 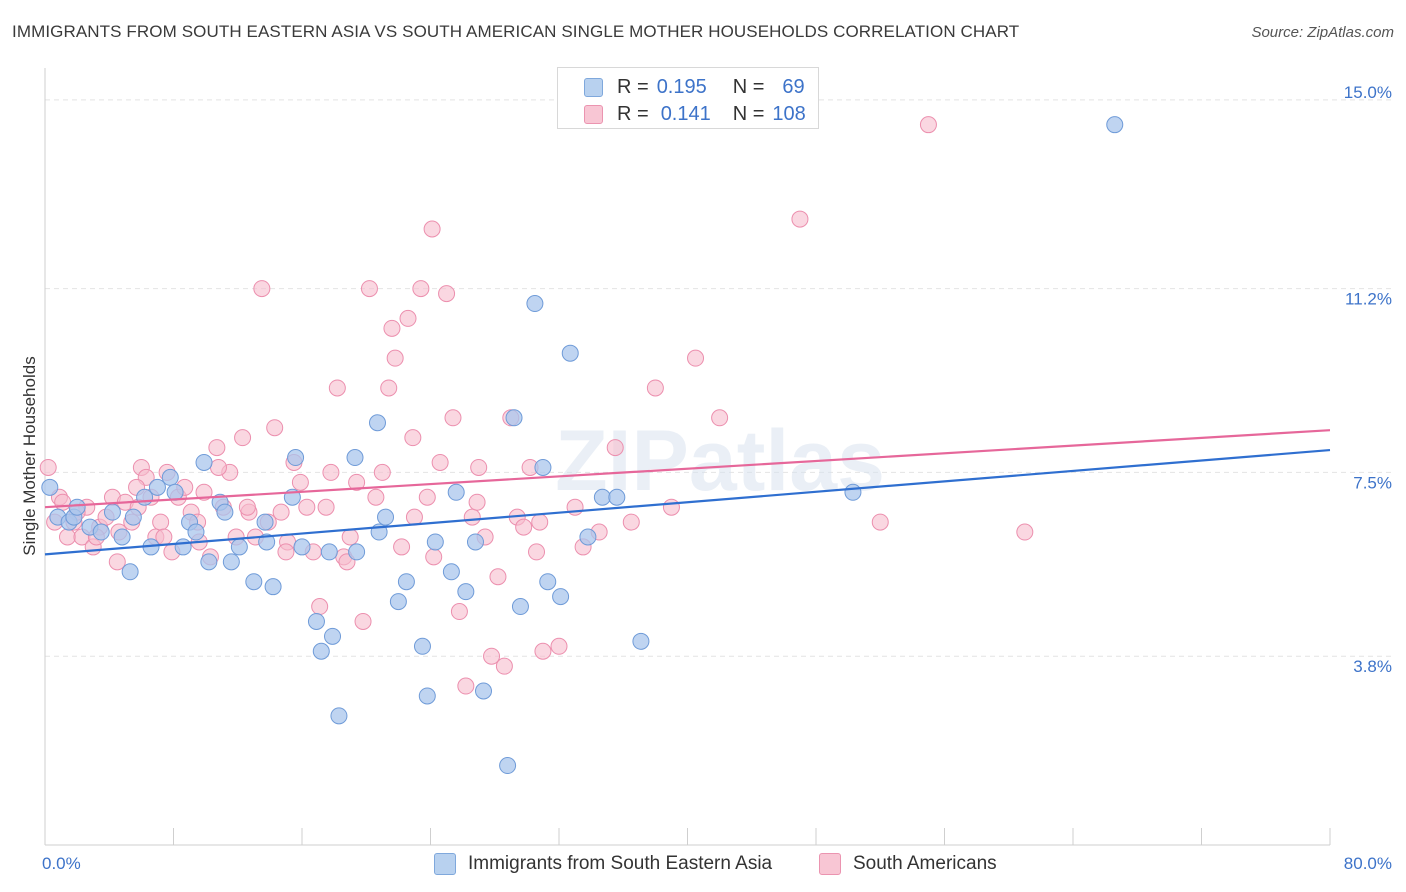 I want to click on r-value: 0.141, so click(x=685, y=113).